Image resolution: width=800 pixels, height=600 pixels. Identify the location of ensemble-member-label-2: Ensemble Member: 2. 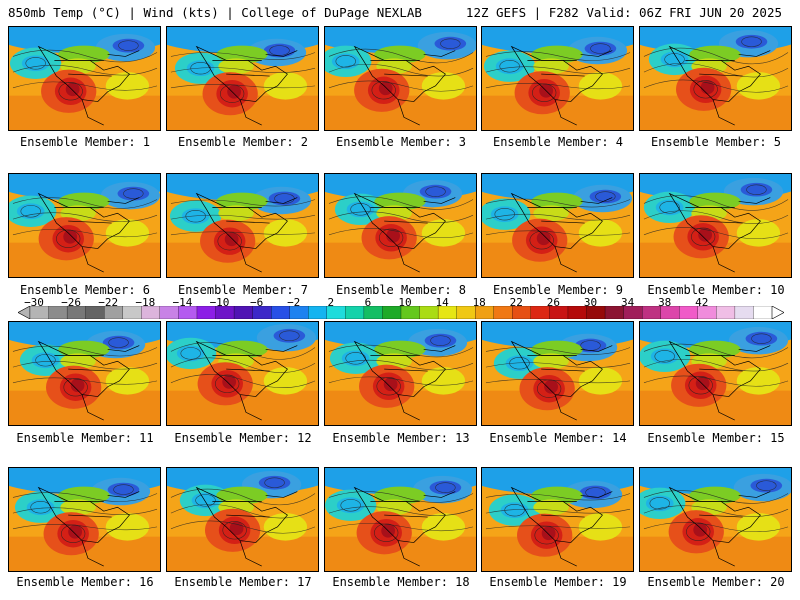
(243, 142).